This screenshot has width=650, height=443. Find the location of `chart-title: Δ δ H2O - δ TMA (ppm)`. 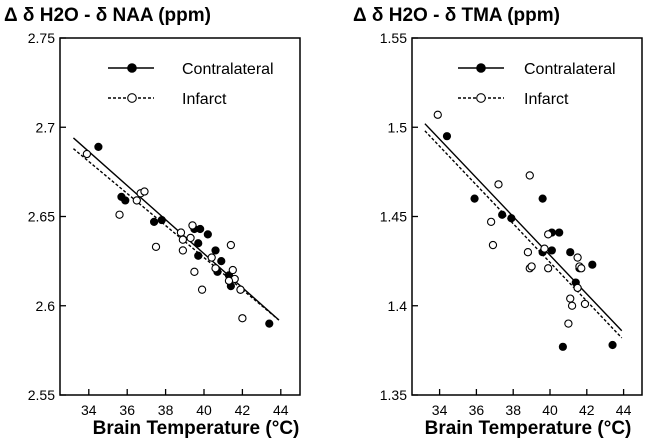

chart-title: Δ δ H2O - δ TMA (ppm) is located at coordinates (456, 15).